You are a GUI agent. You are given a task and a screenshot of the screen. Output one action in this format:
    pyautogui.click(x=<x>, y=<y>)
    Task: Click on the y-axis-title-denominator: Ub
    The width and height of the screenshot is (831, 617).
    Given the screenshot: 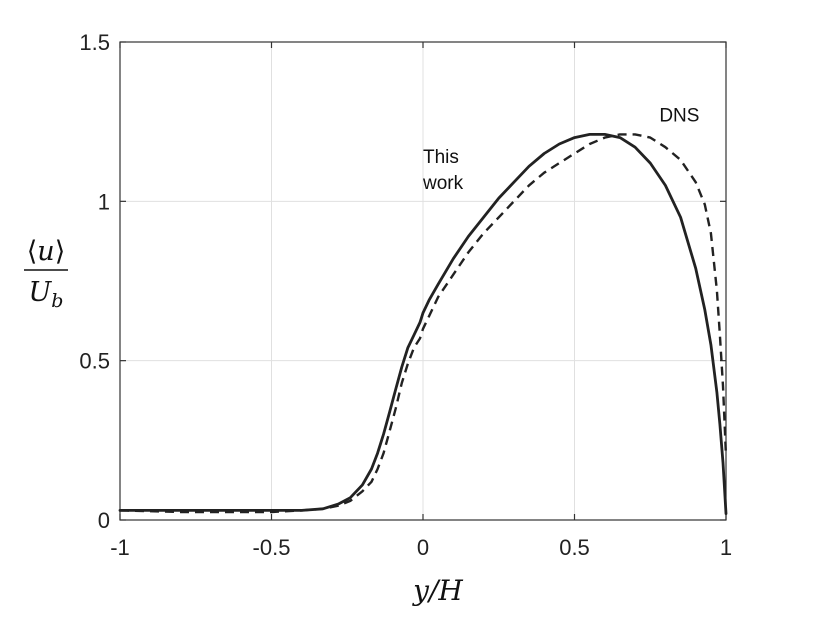 What is the action you would take?
    pyautogui.click(x=46, y=294)
    